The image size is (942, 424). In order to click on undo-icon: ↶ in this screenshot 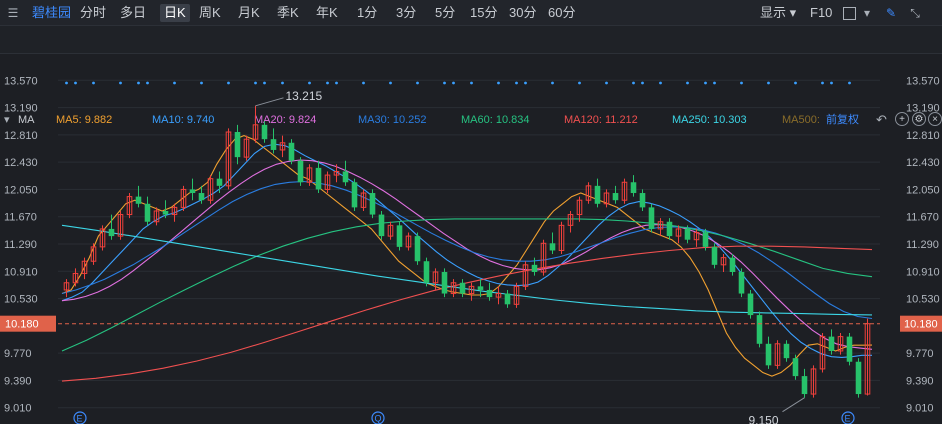, I will do `click(881, 119)`.